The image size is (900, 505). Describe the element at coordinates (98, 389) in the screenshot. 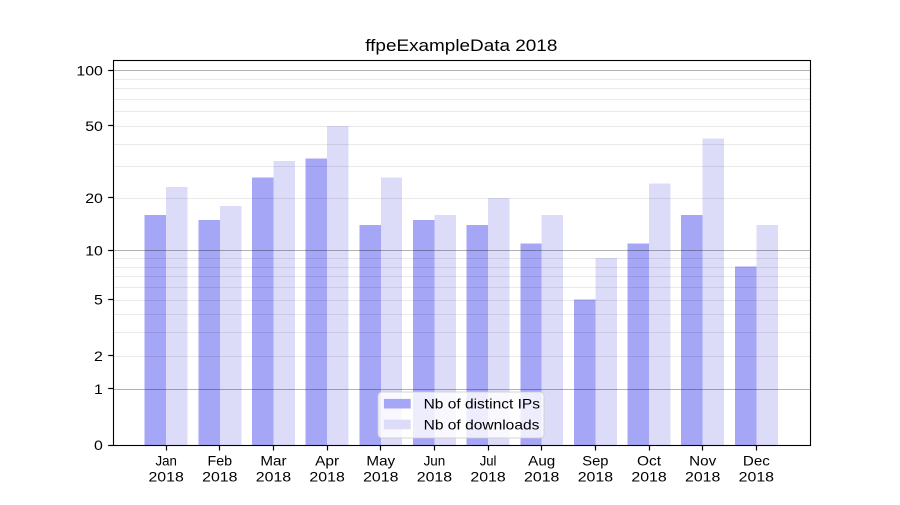

I see `svg-text: 1` at that location.